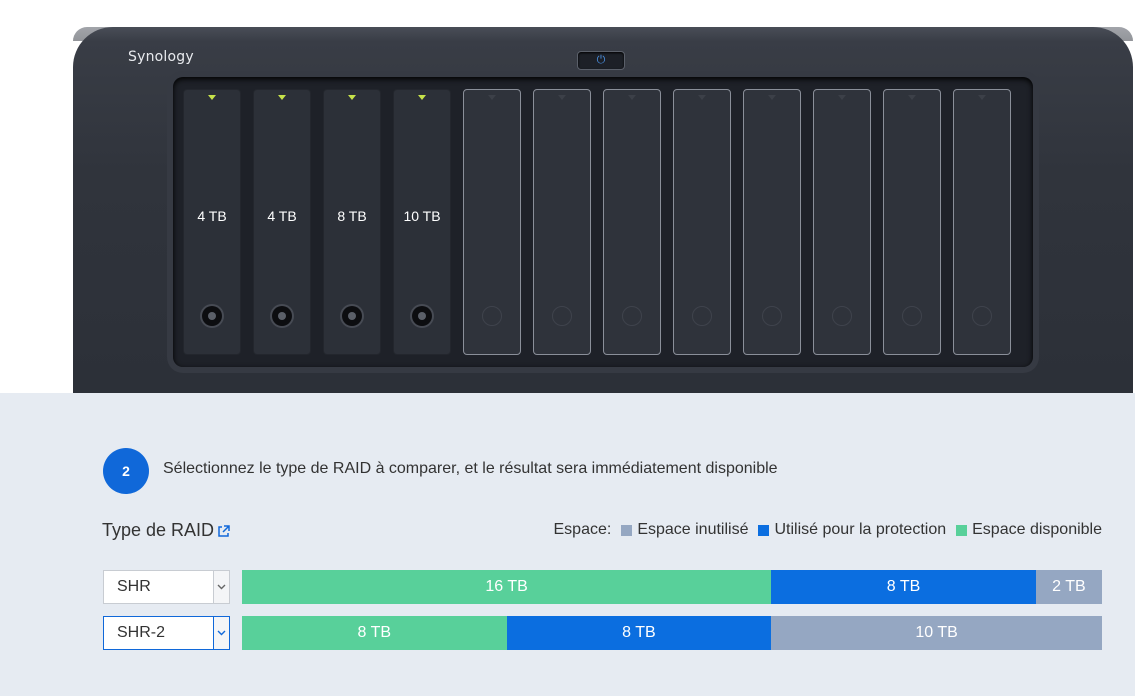 This screenshot has width=1135, height=696. What do you see at coordinates (693, 529) in the screenshot?
I see `legend-unused: Espace inutilisé` at bounding box center [693, 529].